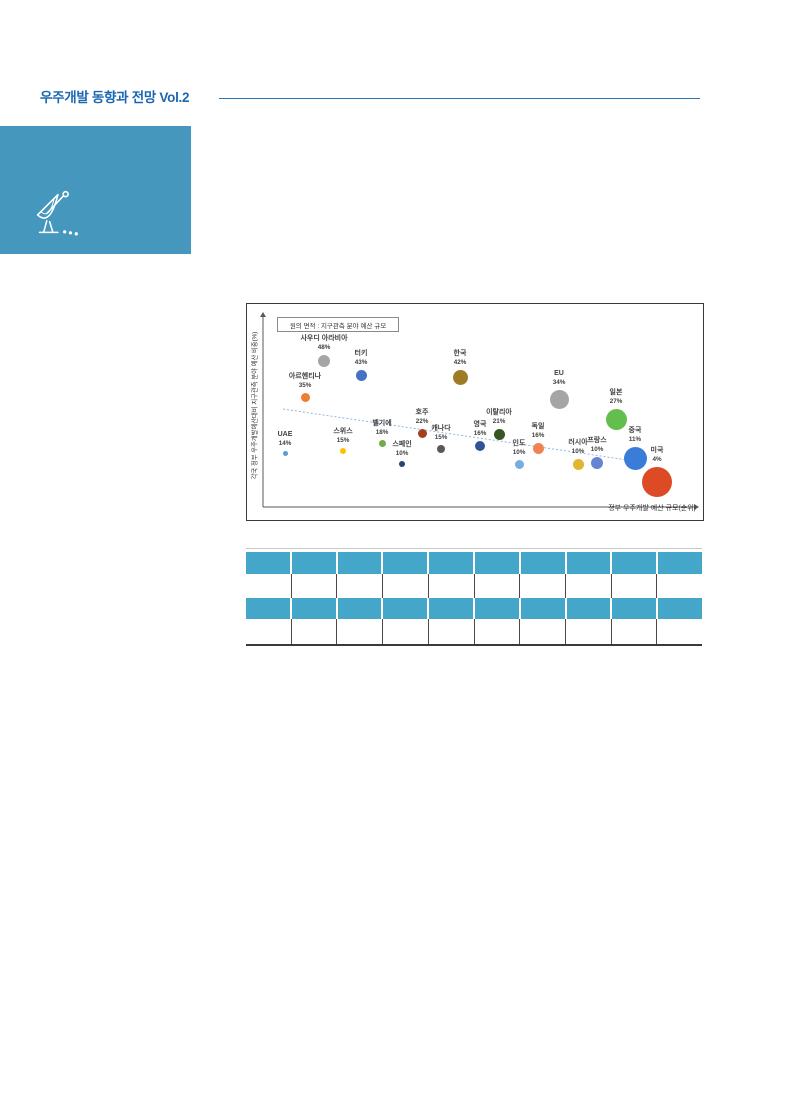 This screenshot has height=1114, width=799. I want to click on bubble-label-percent: 27%, so click(616, 401).